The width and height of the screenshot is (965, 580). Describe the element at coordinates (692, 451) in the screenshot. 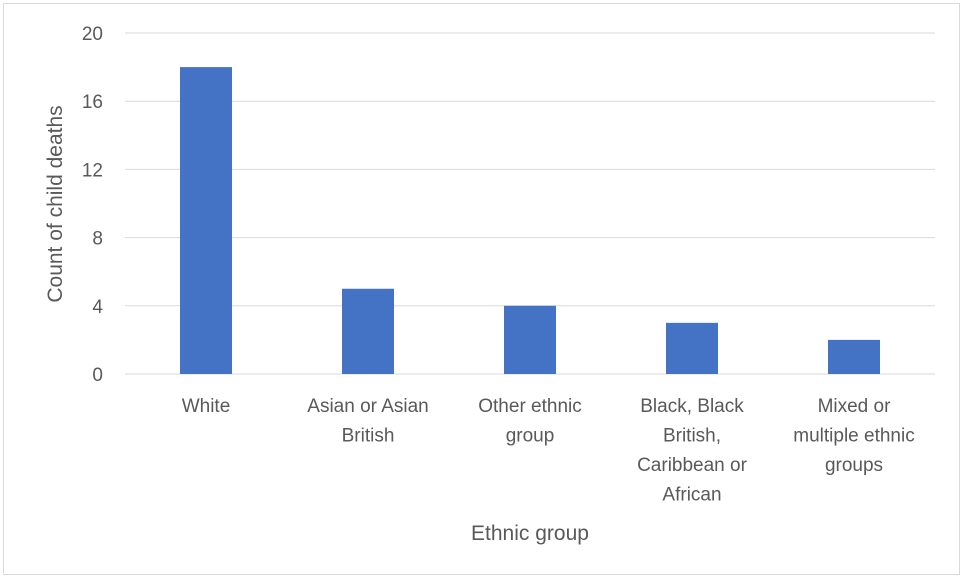

I see `x-tick-label: Black, Black British, Caribbean or African` at that location.